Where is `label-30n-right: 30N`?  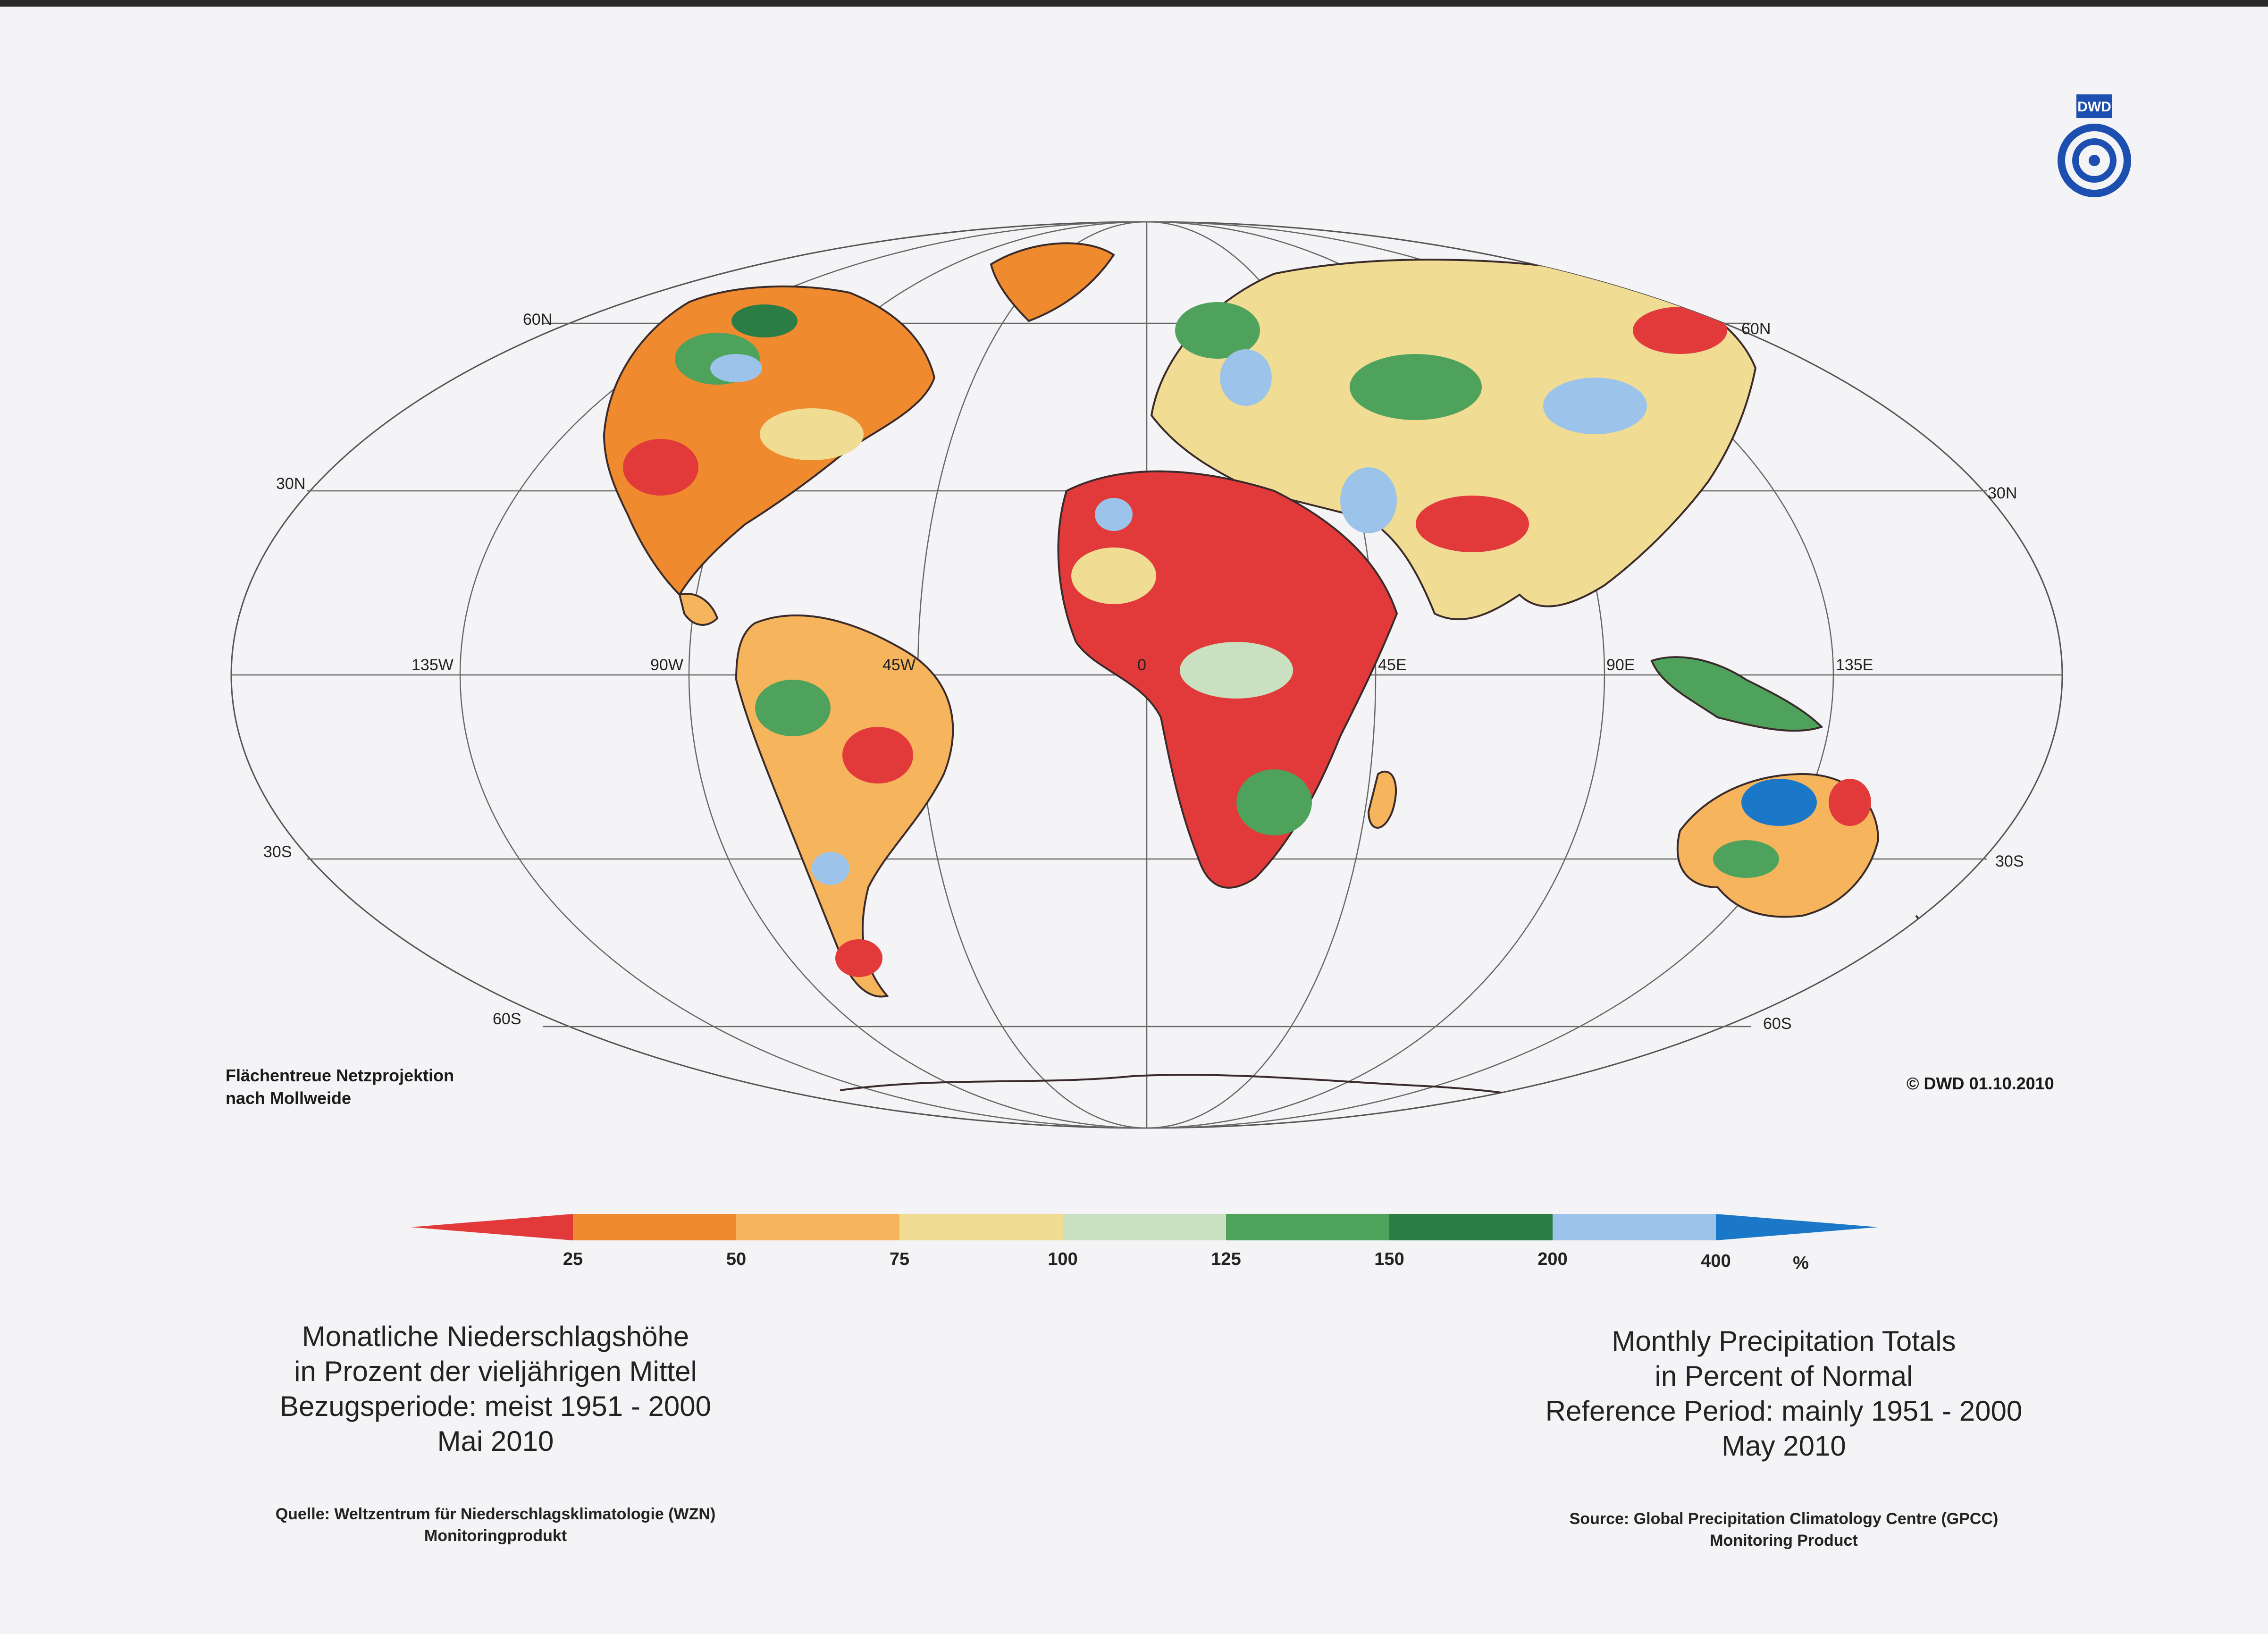 label-30n-right: 30N is located at coordinates (2002, 493).